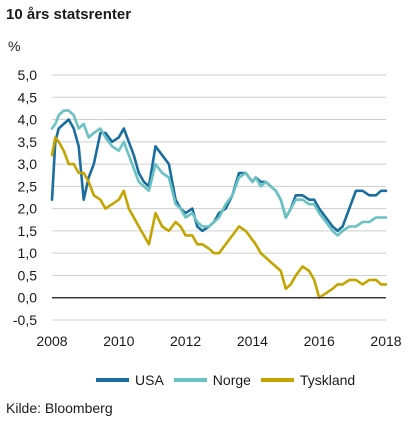  What do you see at coordinates (130, 380) in the screenshot?
I see `legend-item-usa: USA` at bounding box center [130, 380].